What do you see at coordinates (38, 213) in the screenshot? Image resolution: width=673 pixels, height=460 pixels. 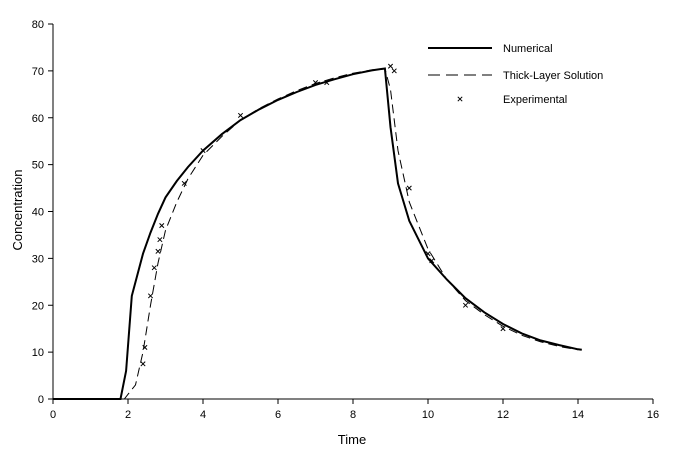 I see `y-tick-label: 40` at bounding box center [38, 213].